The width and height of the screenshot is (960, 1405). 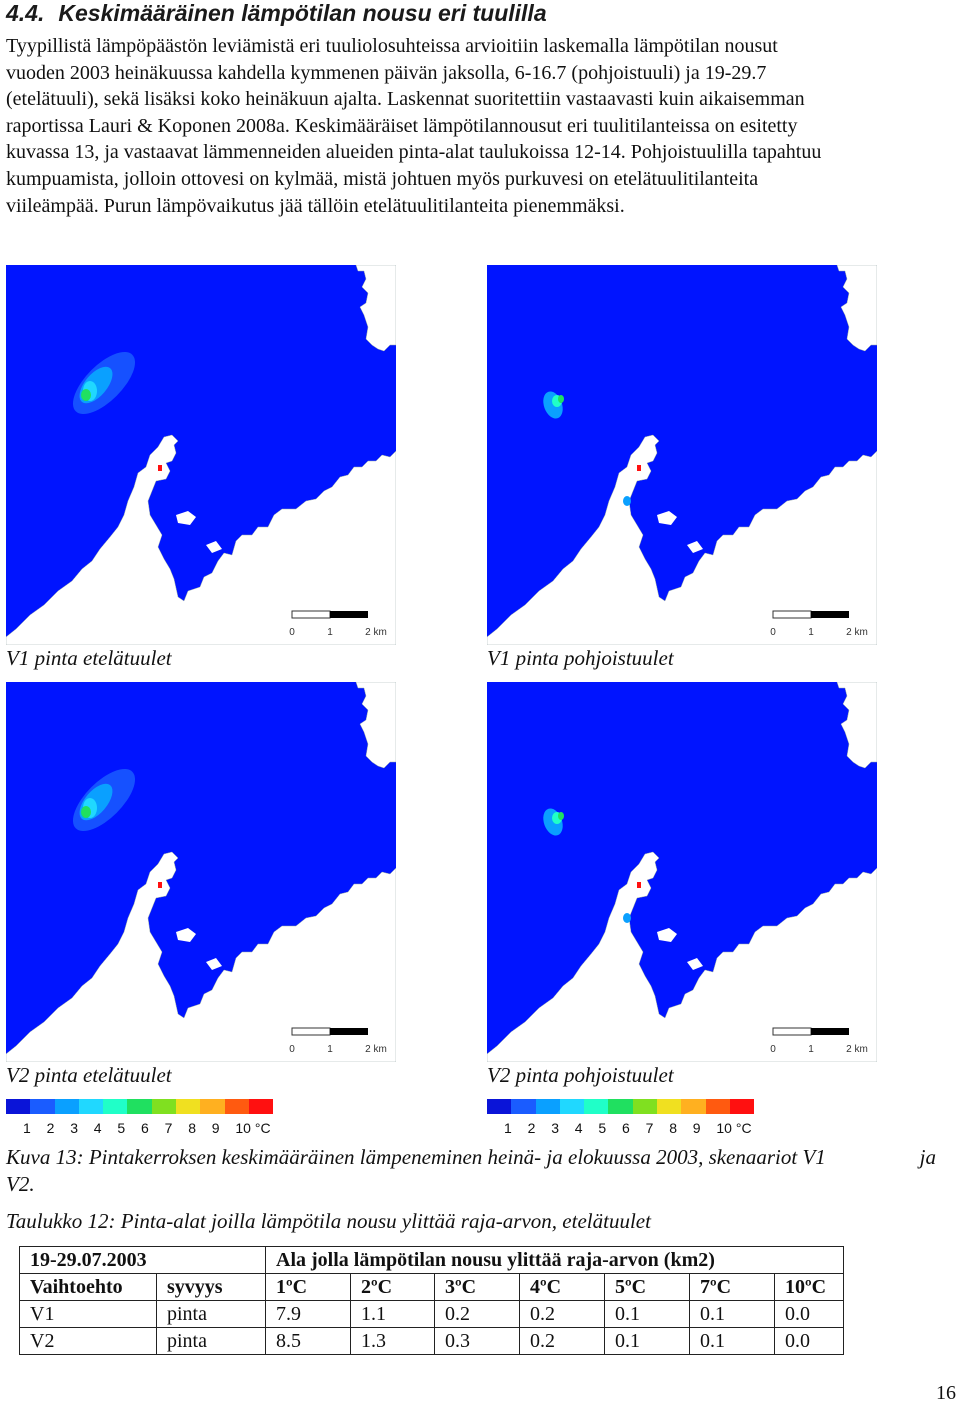 I want to click on col-header-depth: syvyys, so click(x=211, y=1287).